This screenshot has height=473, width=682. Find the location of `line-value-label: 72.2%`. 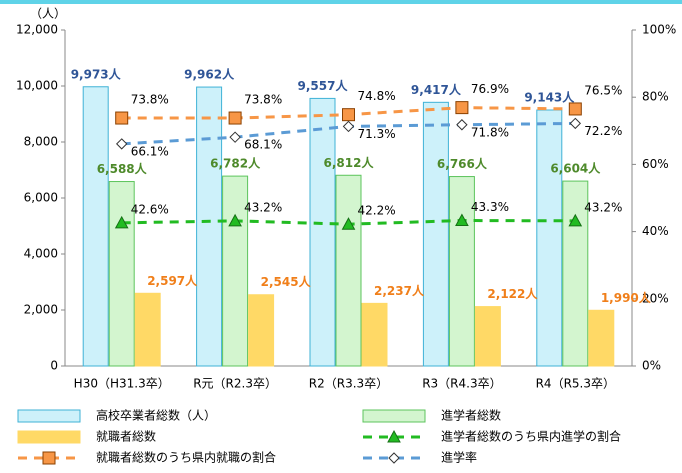

line-value-label: 72.2% is located at coordinates (603, 131).